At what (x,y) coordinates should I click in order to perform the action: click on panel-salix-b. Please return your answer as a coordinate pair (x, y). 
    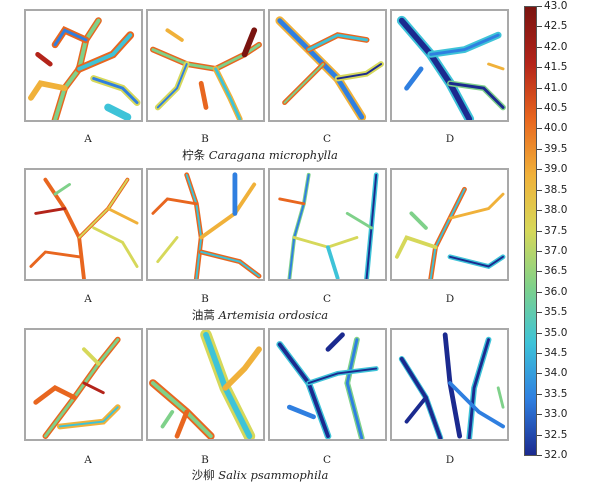
    Looking at the image, I should click on (205, 384).